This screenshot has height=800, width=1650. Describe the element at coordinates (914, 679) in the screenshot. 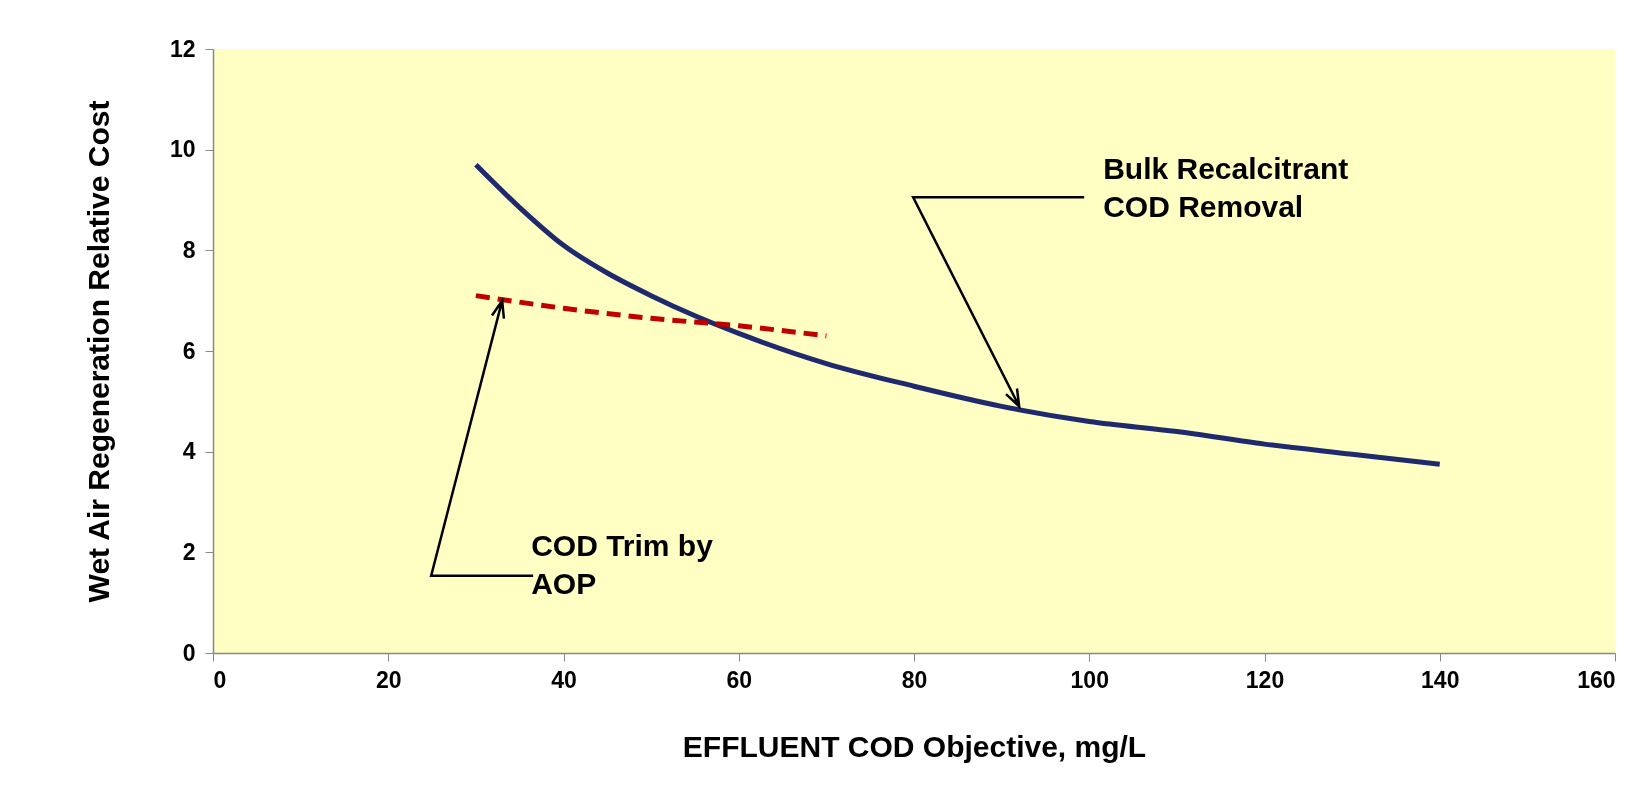

I see `x-tick-label: 80` at that location.